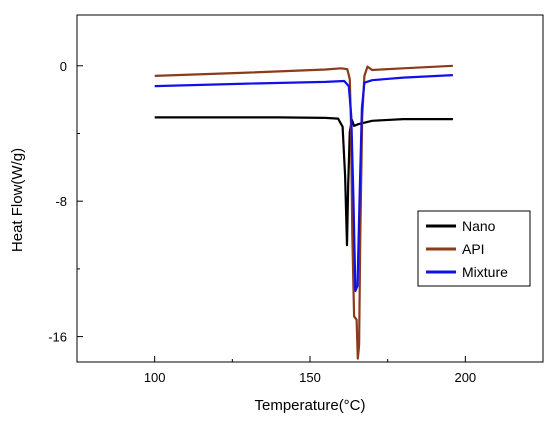 This screenshot has height=426, width=550. I want to click on legend-label-nano: Nano, so click(479, 226).